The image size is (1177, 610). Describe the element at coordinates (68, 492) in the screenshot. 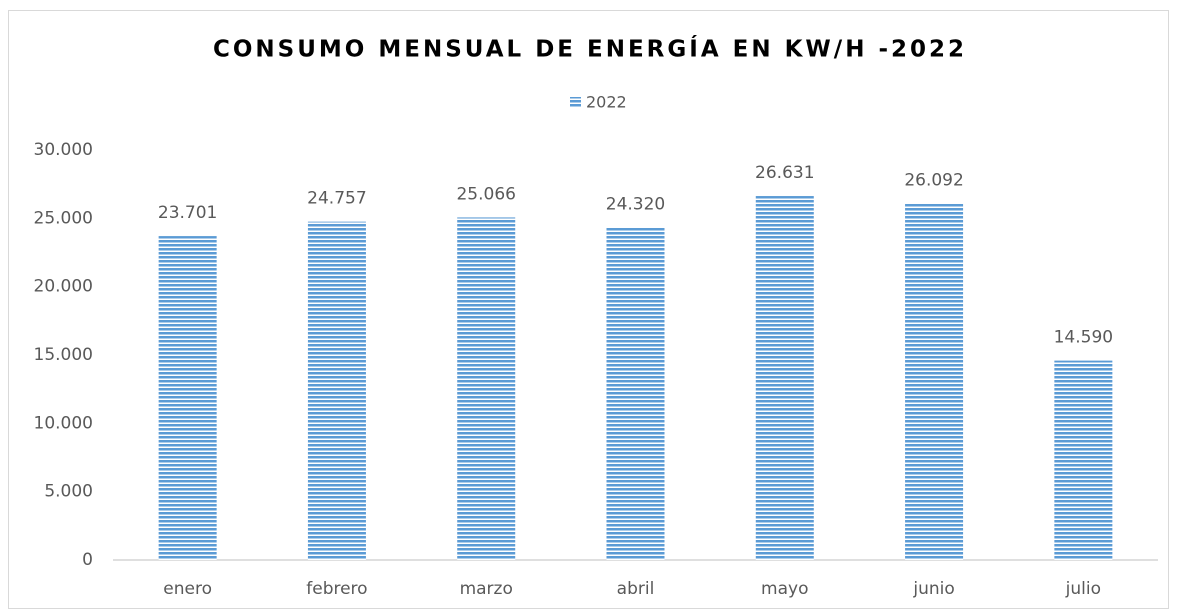

I see `y-tick-label: 5.000` at that location.